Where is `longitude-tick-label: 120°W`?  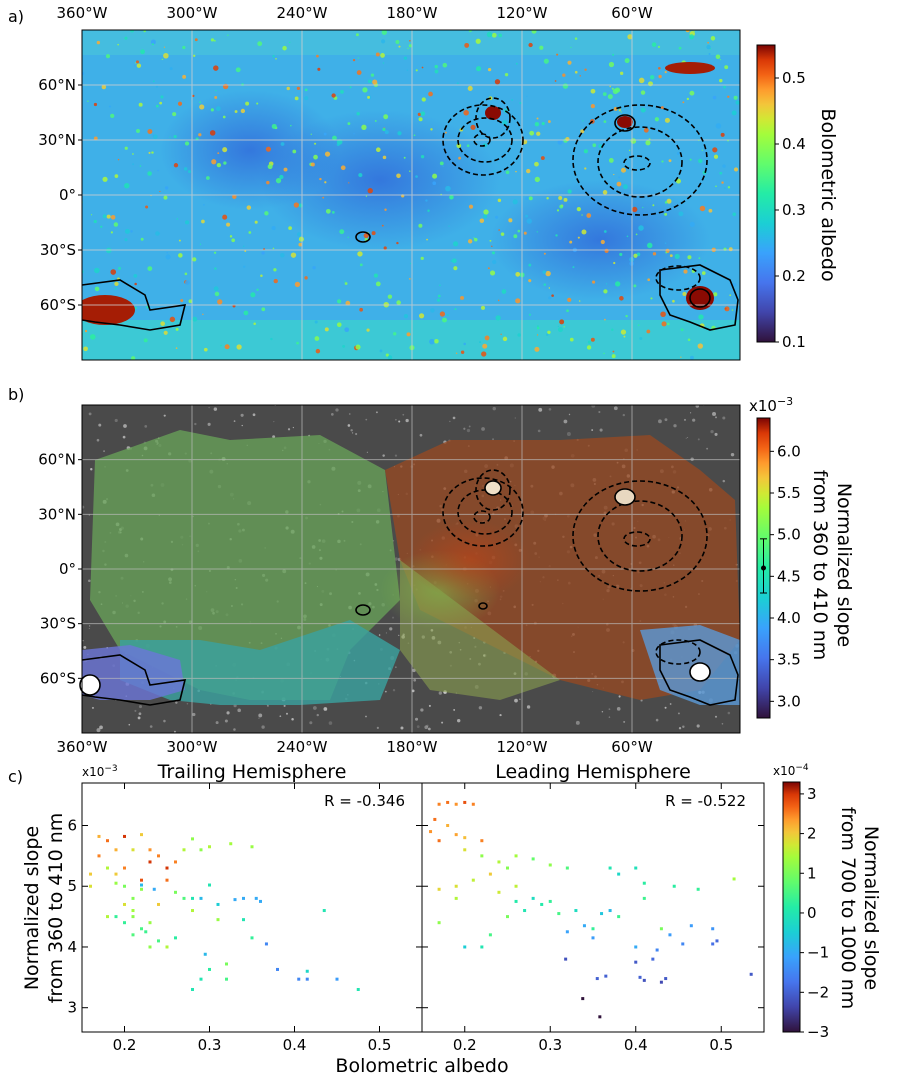
longitude-tick-label: 120°W is located at coordinates (522, 13).